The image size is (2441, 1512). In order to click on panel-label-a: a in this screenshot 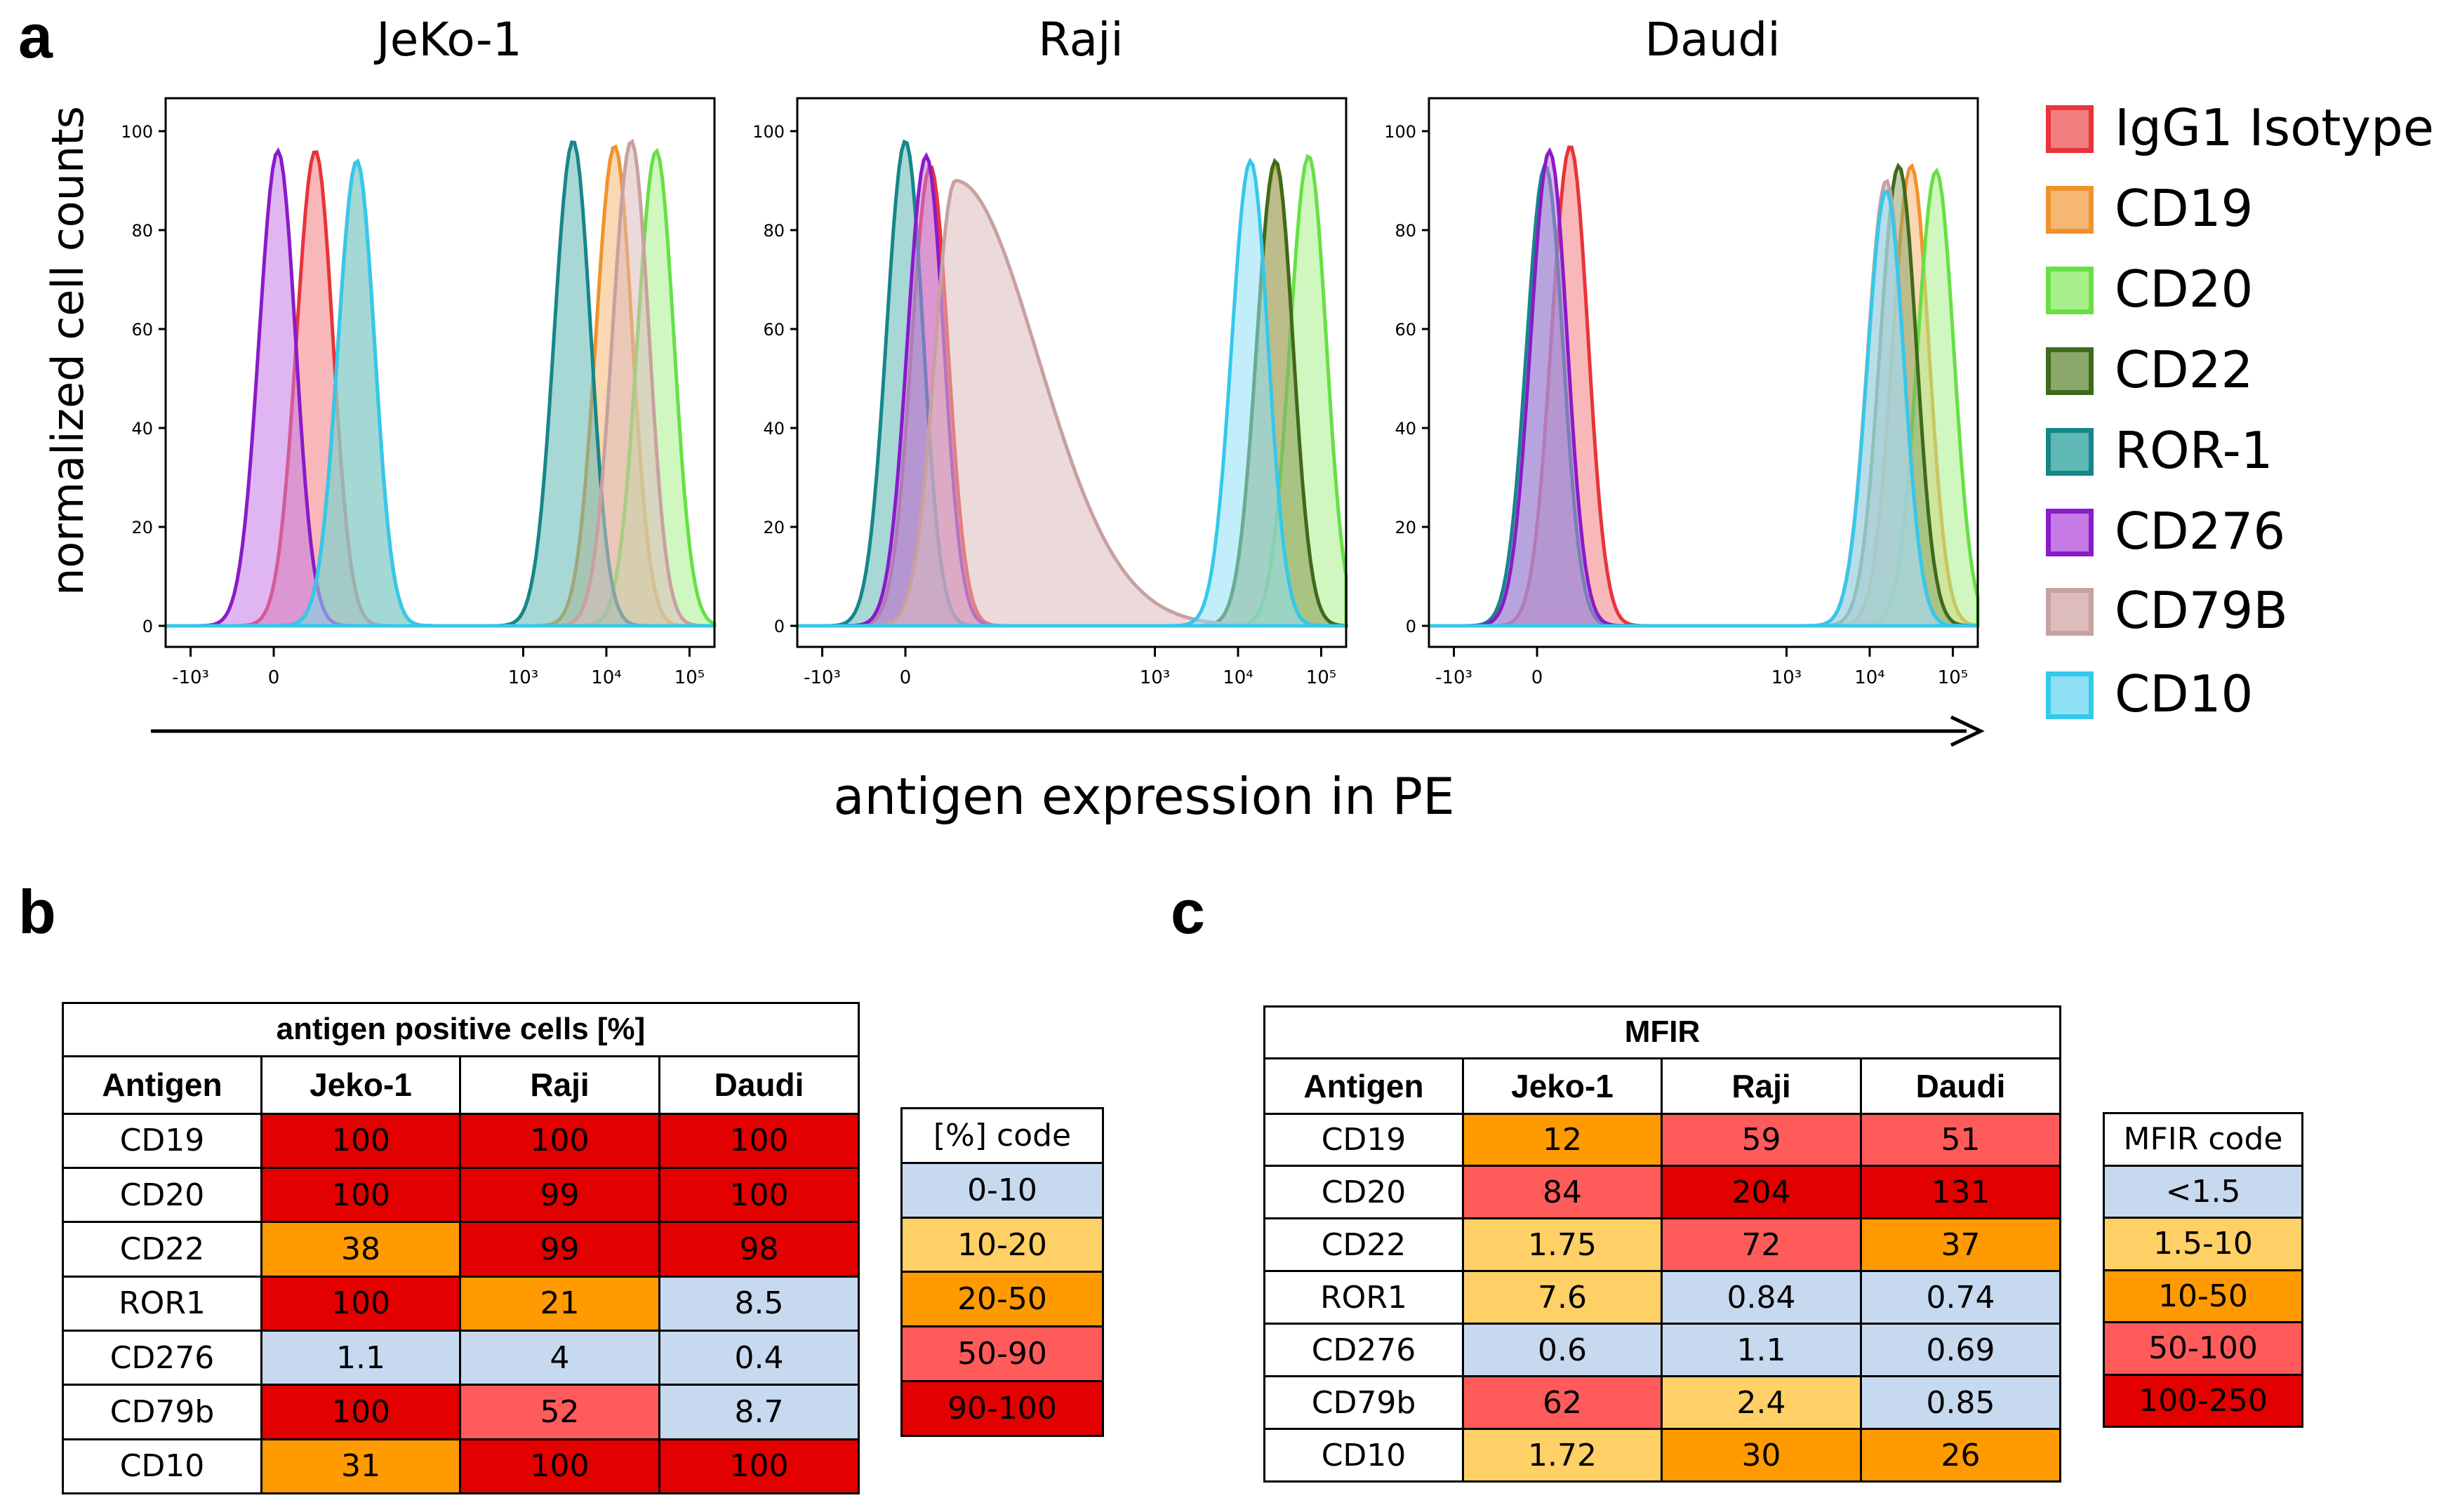, I will do `click(35, 36)`.